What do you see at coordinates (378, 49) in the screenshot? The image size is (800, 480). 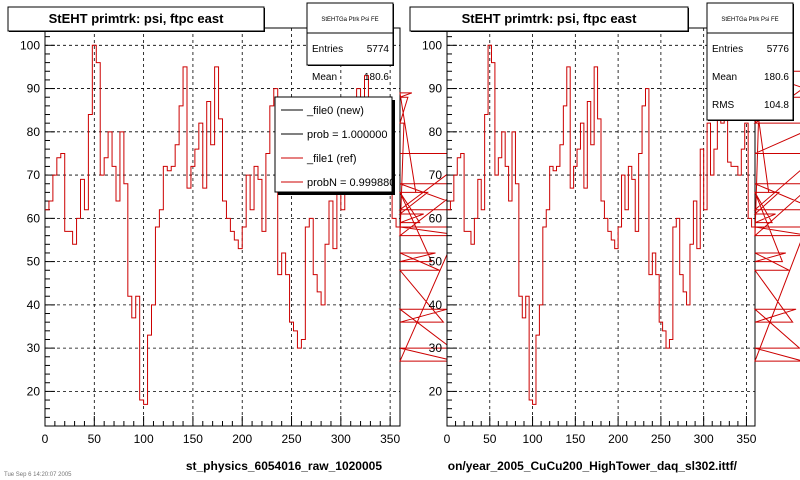 I see `stats-value: 5774` at bounding box center [378, 49].